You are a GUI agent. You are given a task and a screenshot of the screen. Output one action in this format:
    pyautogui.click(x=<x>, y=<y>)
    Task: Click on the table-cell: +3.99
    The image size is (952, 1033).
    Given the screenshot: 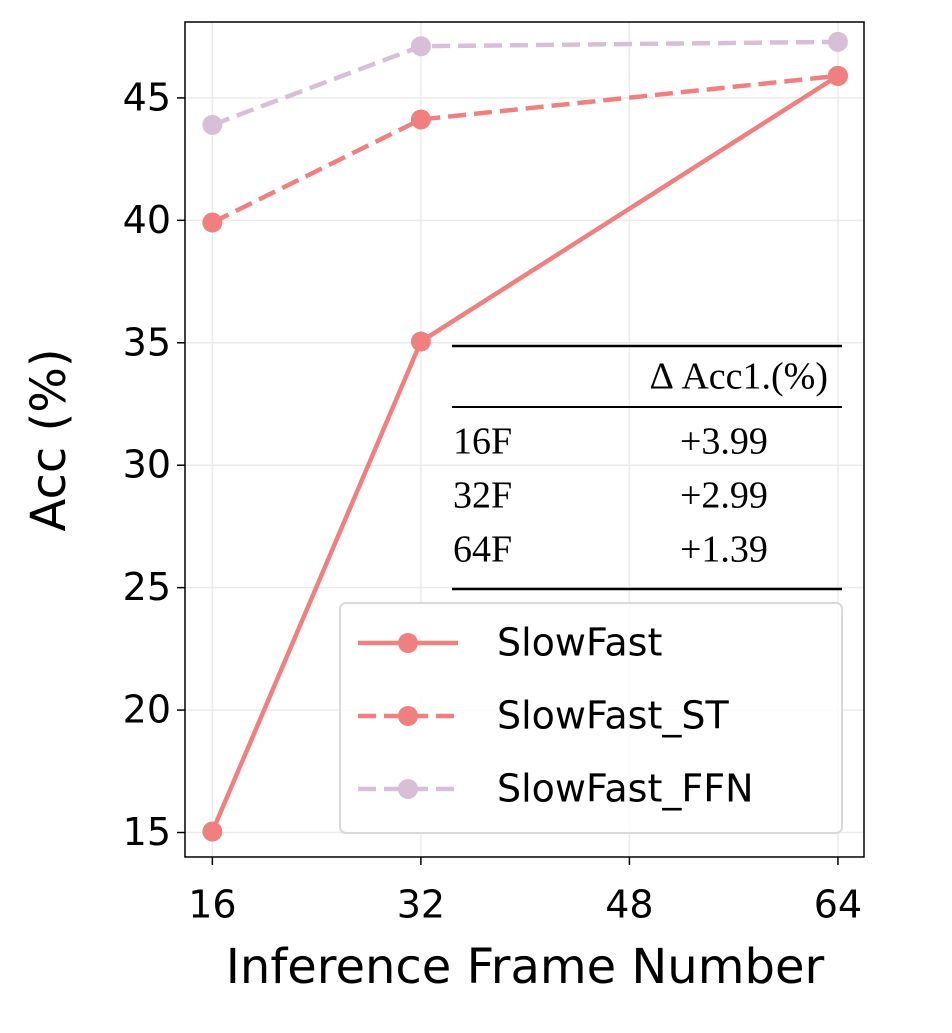 What is the action you would take?
    pyautogui.click(x=724, y=442)
    